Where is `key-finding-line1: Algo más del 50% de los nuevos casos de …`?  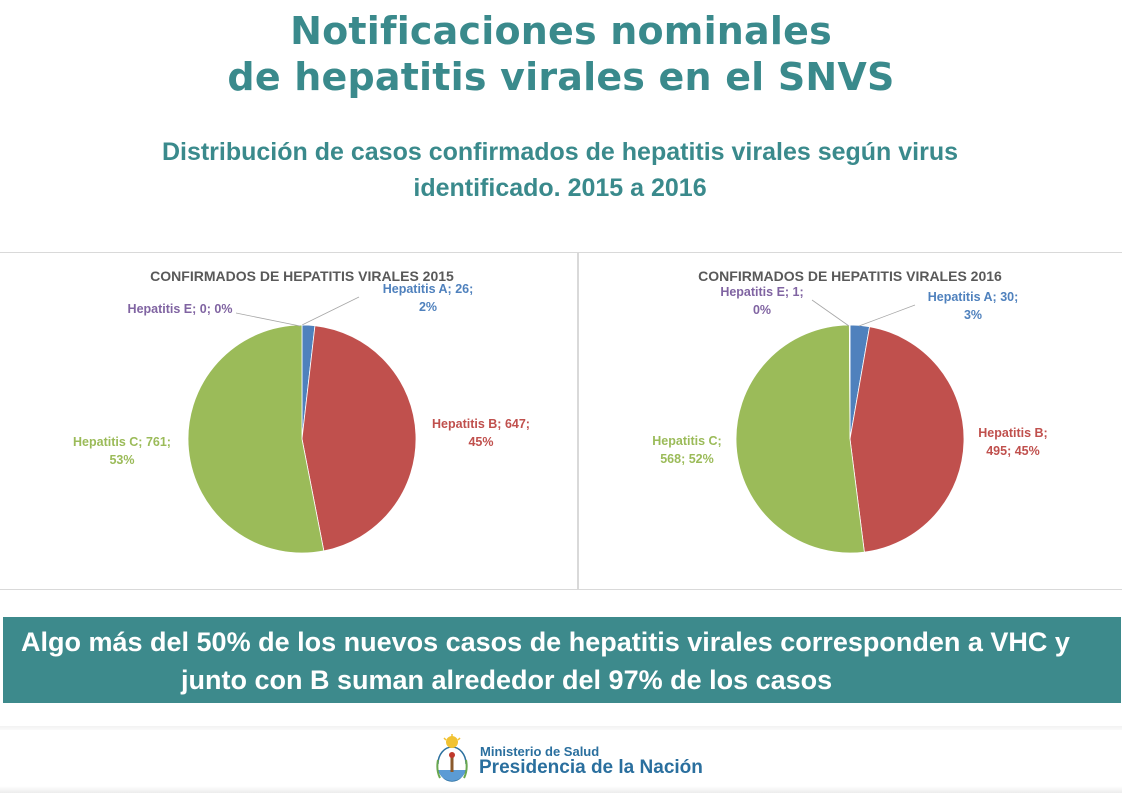
key-finding-line1: Algo más del 50% de los nuevos casos de … is located at coordinates (545, 642).